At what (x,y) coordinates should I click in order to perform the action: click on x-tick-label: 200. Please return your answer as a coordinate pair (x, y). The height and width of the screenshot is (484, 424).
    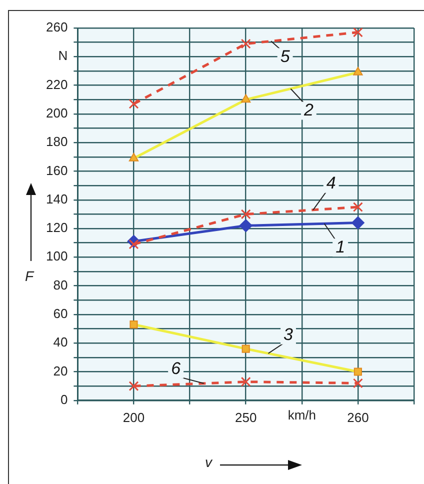
    Looking at the image, I should click on (133, 417).